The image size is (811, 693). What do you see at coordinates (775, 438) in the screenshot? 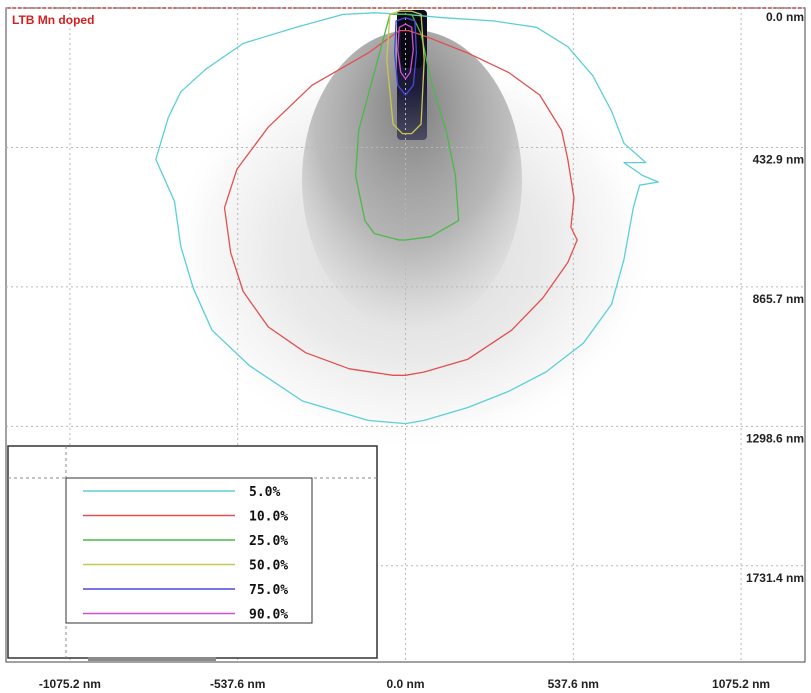
I see `y-tick-label: 1298.6 nm` at bounding box center [775, 438].